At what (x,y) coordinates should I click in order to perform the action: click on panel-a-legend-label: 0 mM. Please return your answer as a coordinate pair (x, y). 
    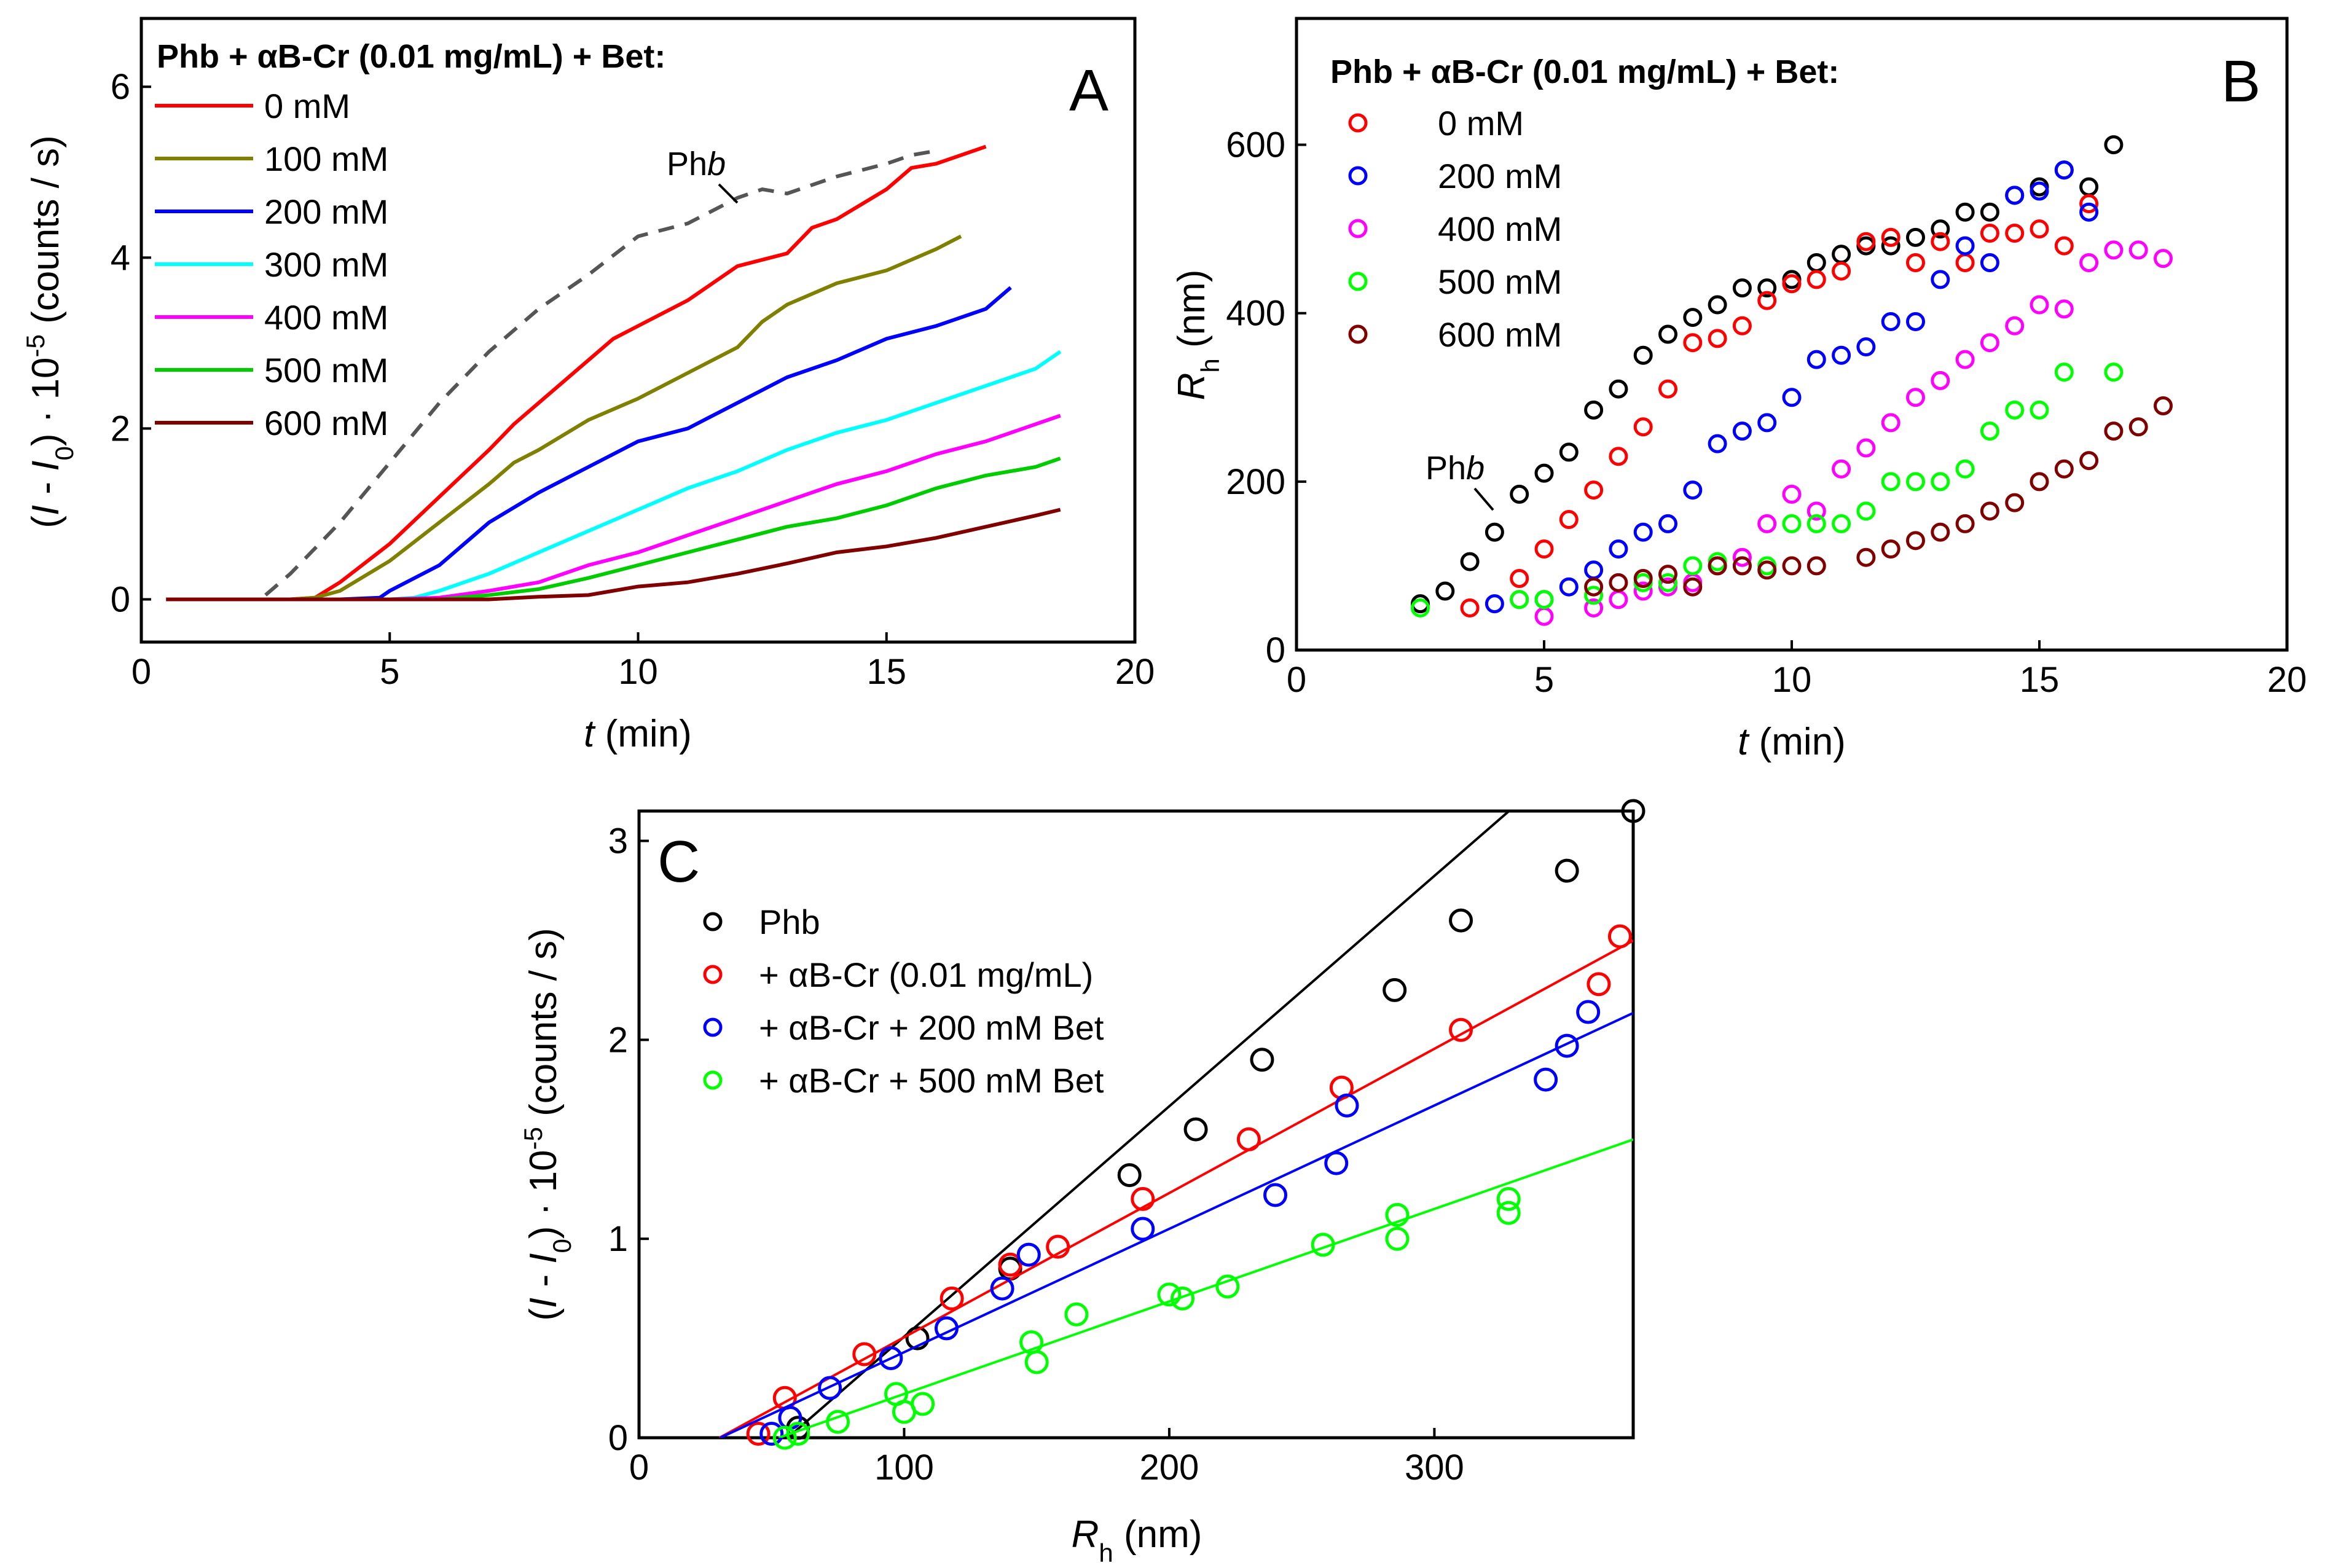
    Looking at the image, I should click on (307, 106).